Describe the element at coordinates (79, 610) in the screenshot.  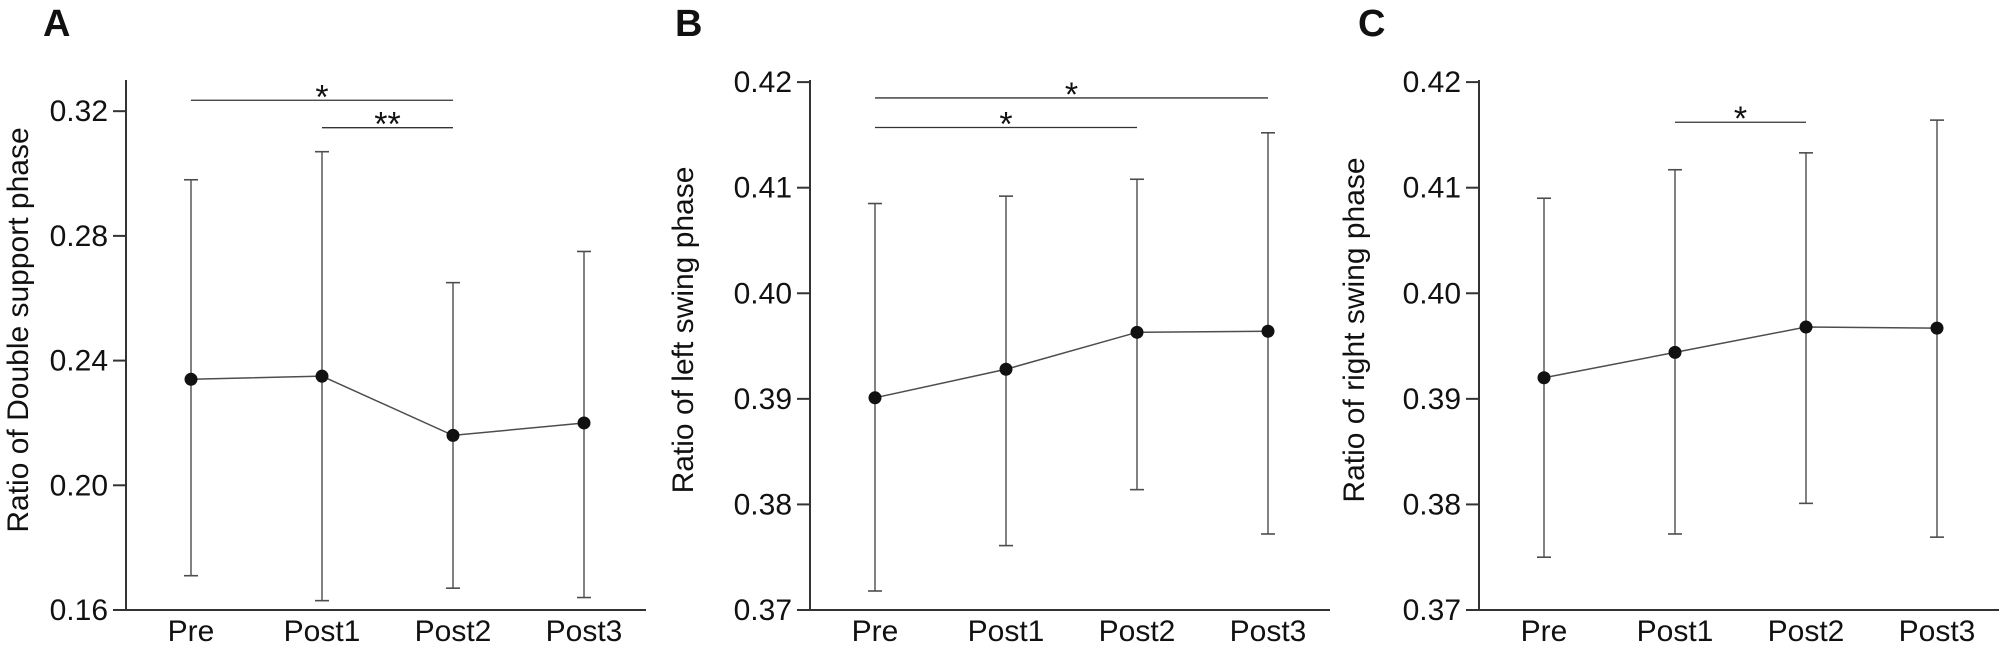
I see `y-tick-label: 0.16` at that location.